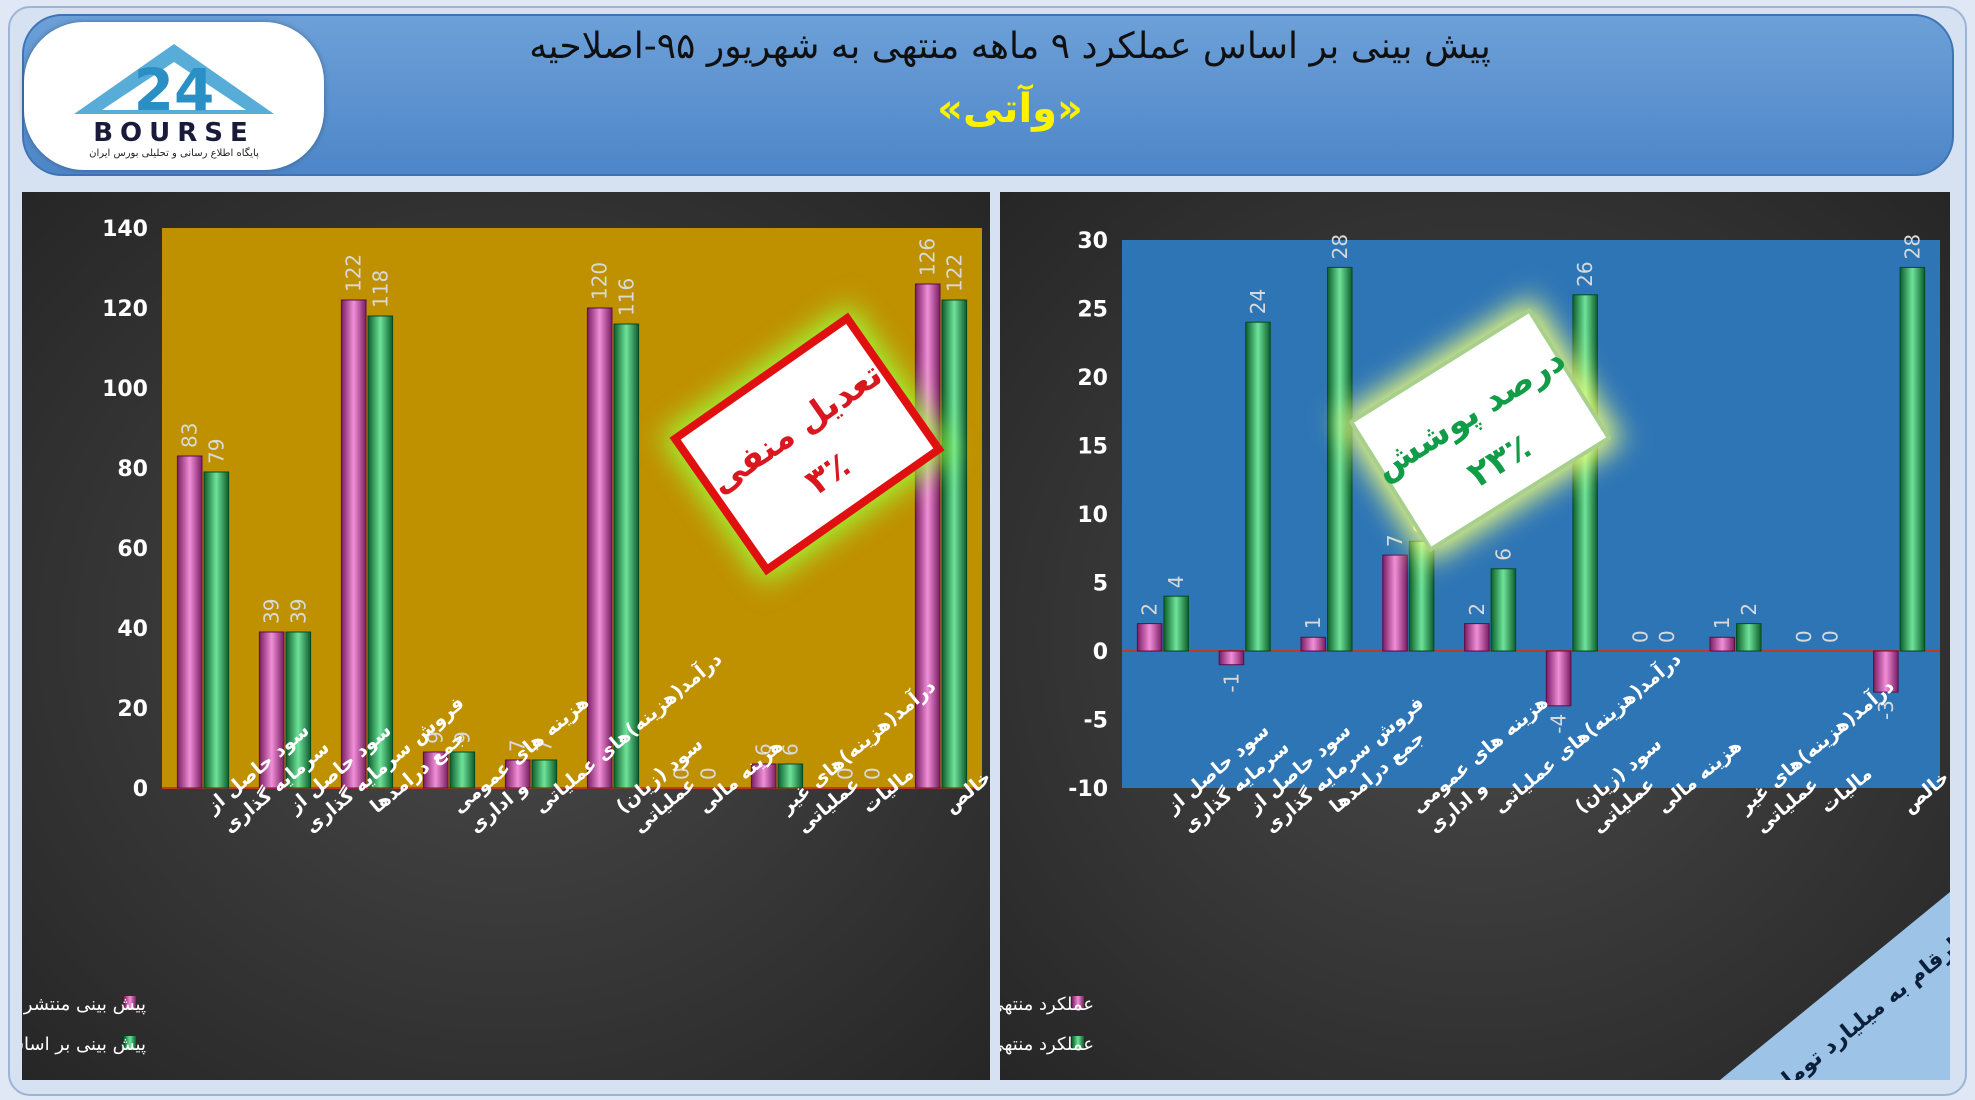 The width and height of the screenshot is (1975, 1100). I want to click on legend-entry: پیش بینی منتشر شده در تاریخ ۲۸ مهر, so click(84, 1004).